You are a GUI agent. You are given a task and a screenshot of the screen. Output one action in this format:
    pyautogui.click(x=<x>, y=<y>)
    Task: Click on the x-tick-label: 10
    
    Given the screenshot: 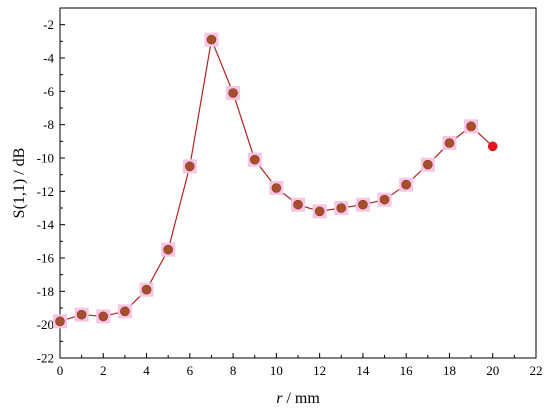 What is the action you would take?
    pyautogui.click(x=276, y=370)
    